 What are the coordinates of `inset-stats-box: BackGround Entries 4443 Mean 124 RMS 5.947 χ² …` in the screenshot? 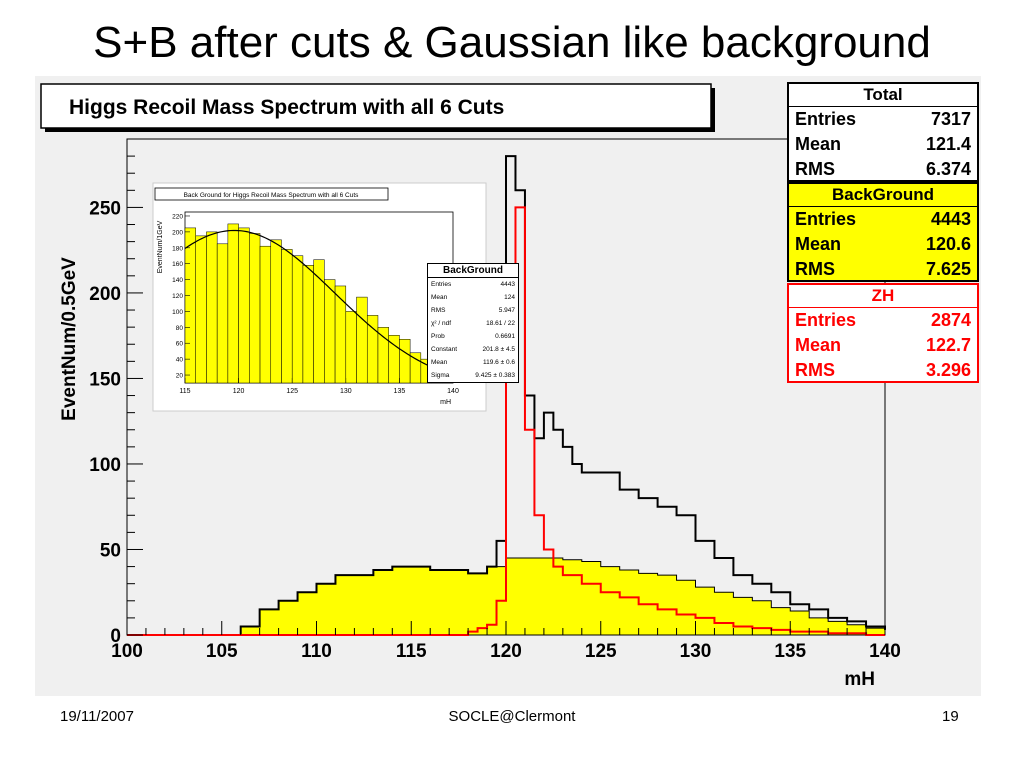 It's located at (473, 323).